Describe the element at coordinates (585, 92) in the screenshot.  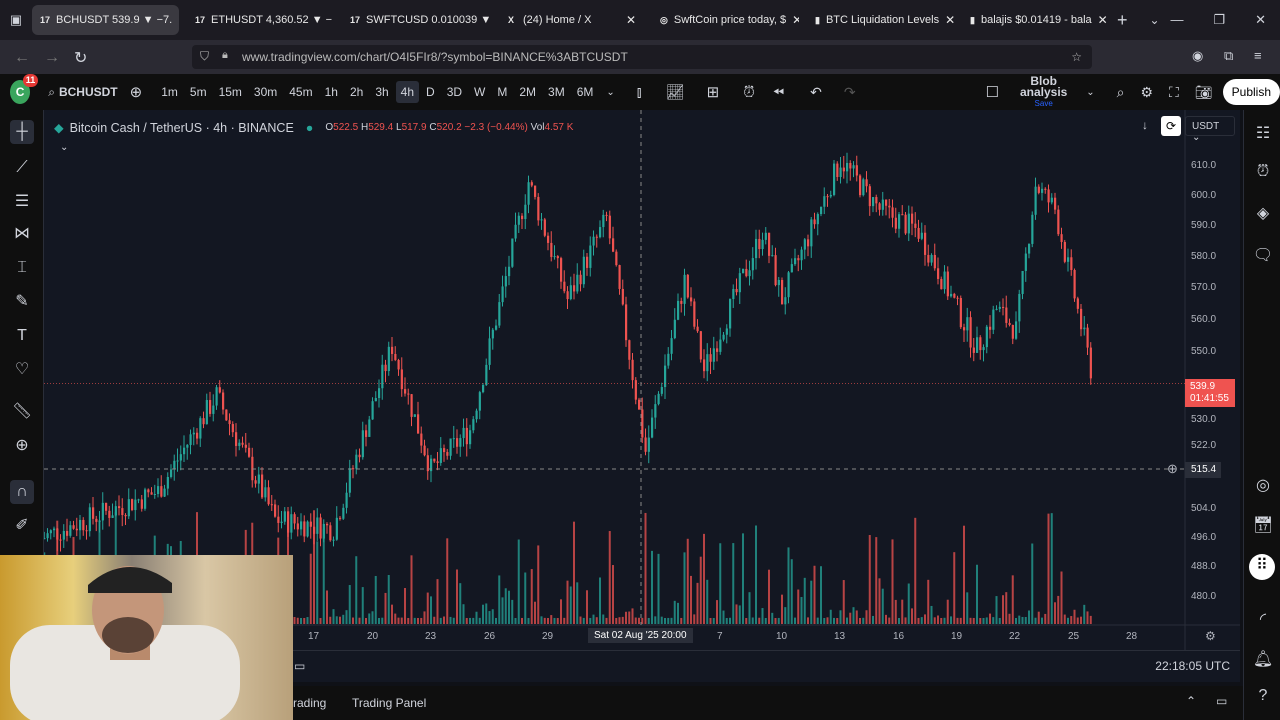
I see `timeframe-6M: 6M` at that location.